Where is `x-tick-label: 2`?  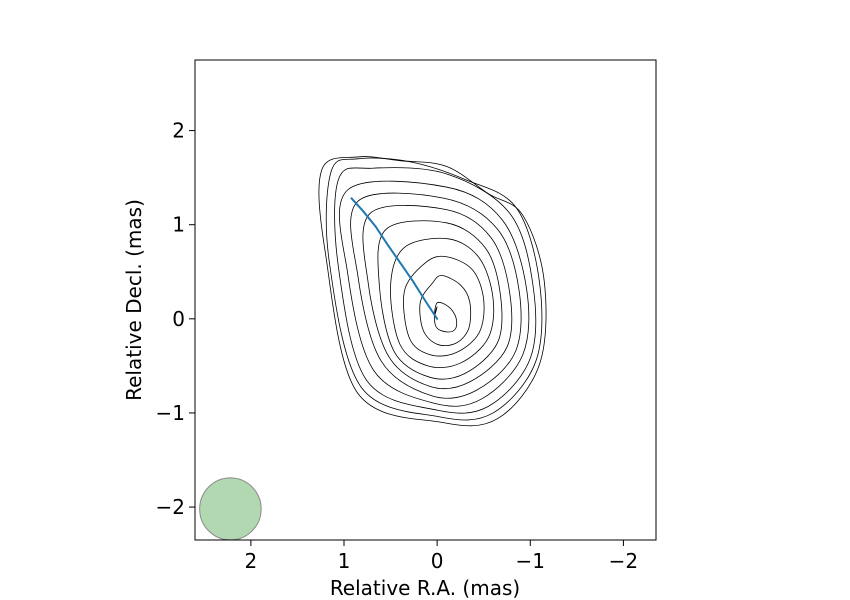
x-tick-label: 2 is located at coordinates (251, 561).